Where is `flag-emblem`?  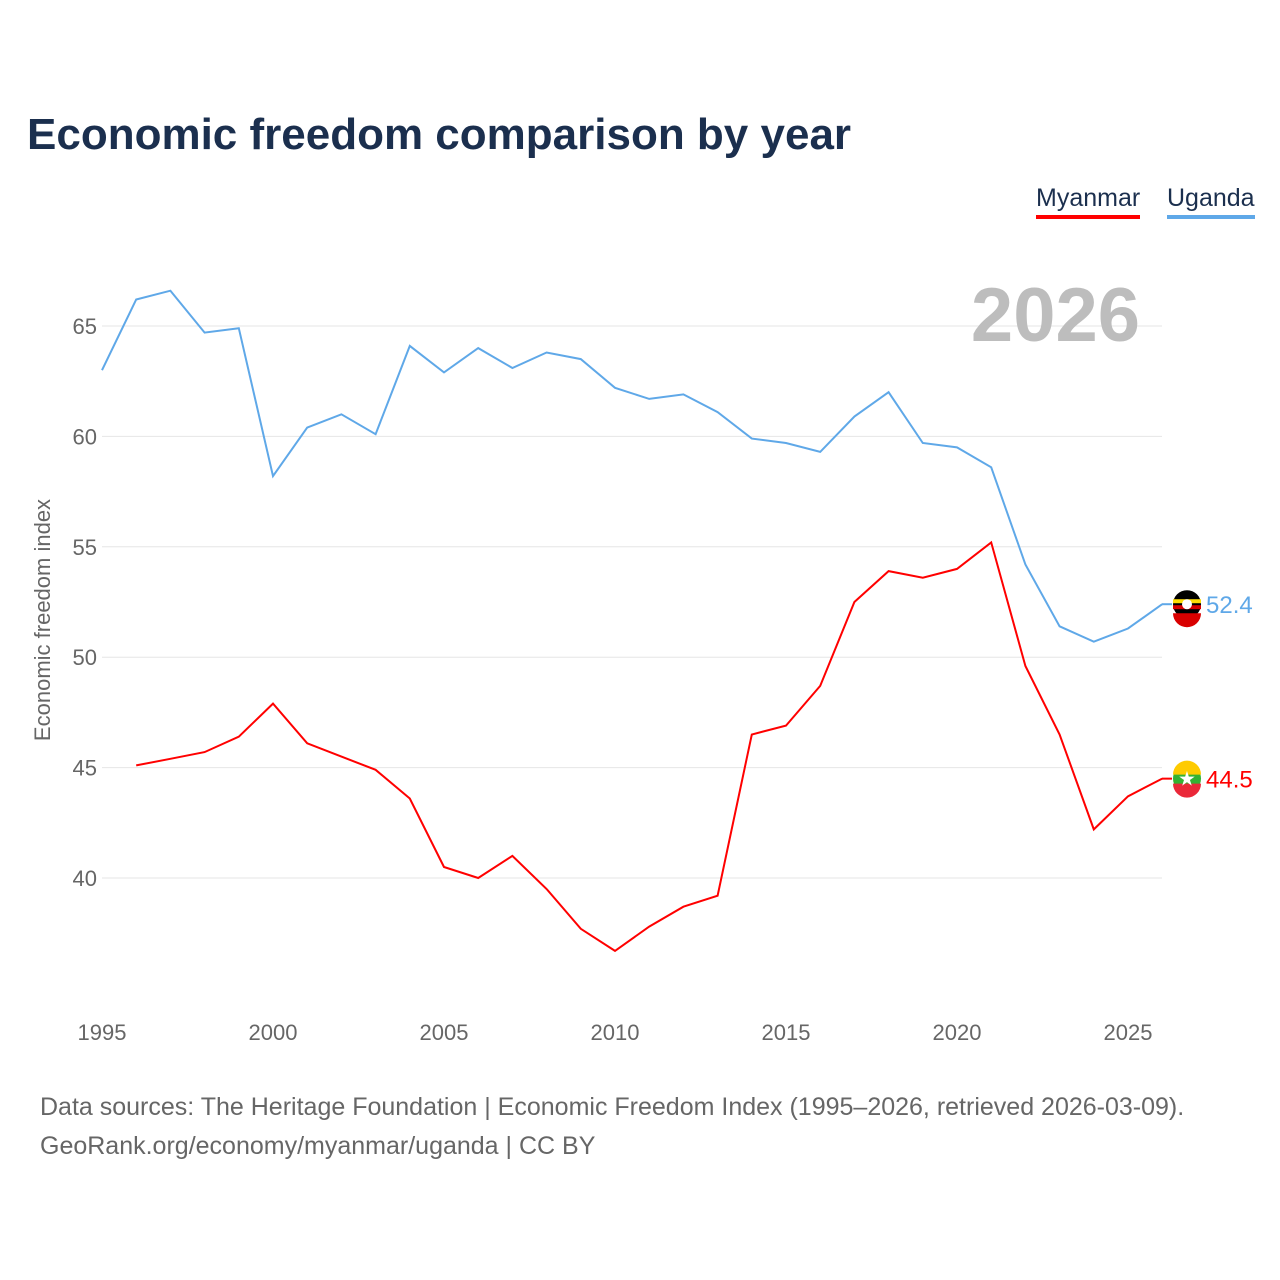 flag-emblem is located at coordinates (1187, 604).